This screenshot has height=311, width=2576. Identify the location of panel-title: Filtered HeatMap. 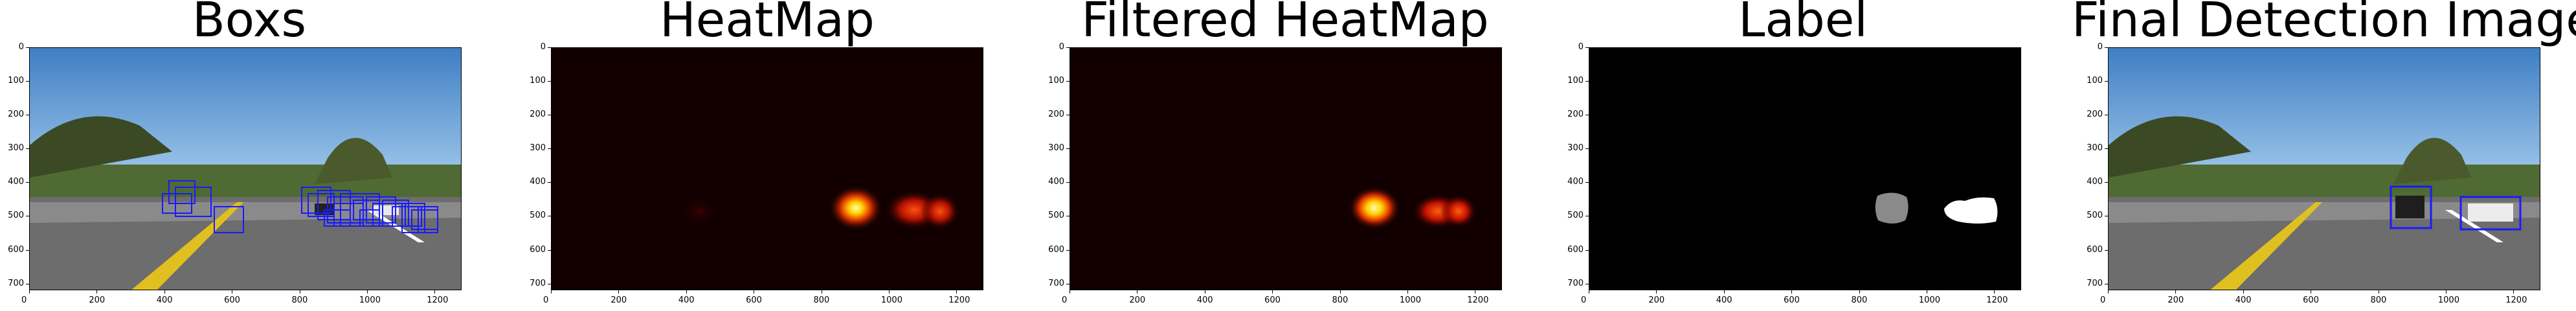
(1285, 24).